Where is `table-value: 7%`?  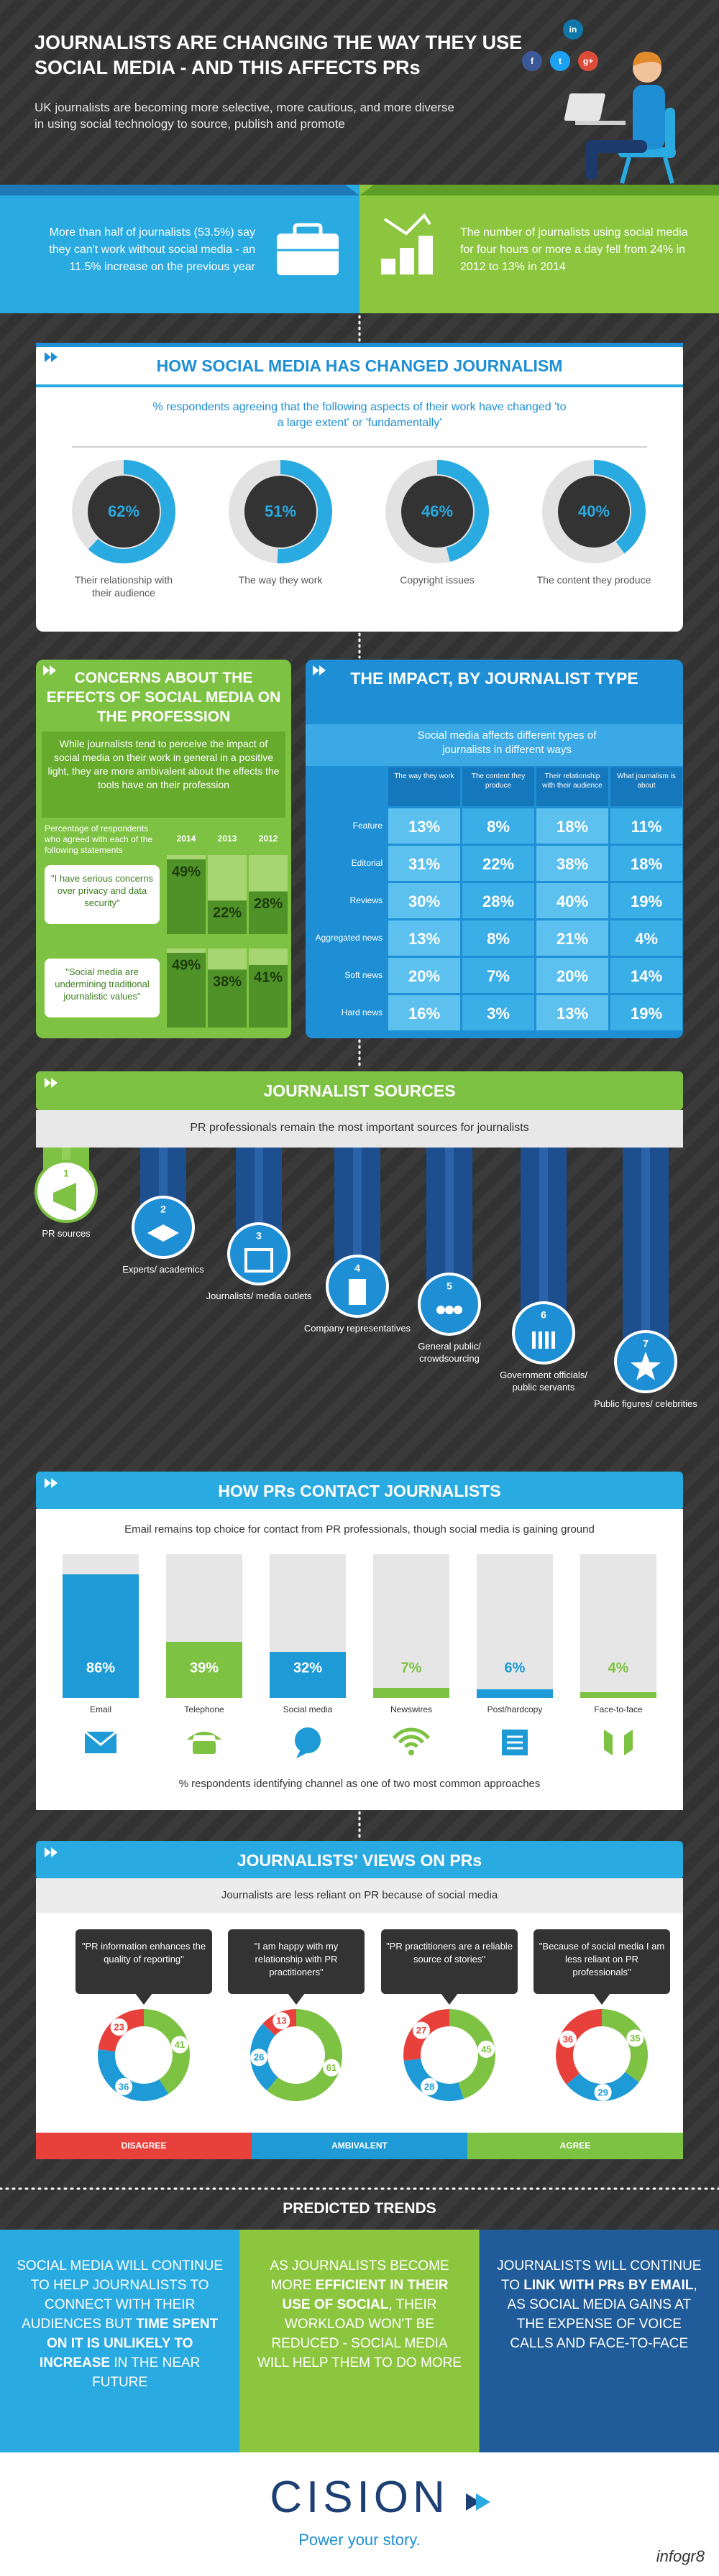 table-value: 7% is located at coordinates (498, 976).